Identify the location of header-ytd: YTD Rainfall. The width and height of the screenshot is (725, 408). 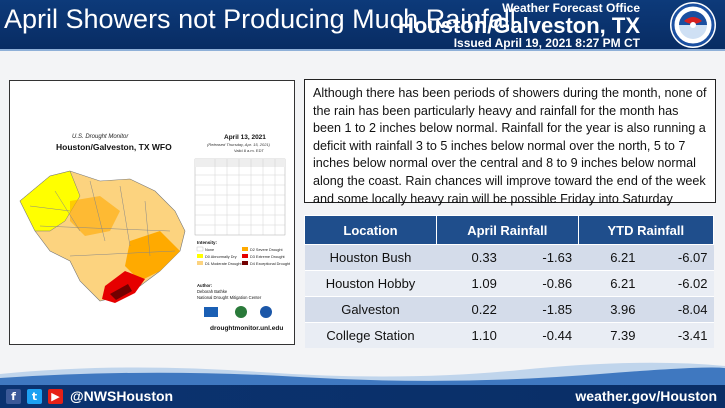
(646, 230).